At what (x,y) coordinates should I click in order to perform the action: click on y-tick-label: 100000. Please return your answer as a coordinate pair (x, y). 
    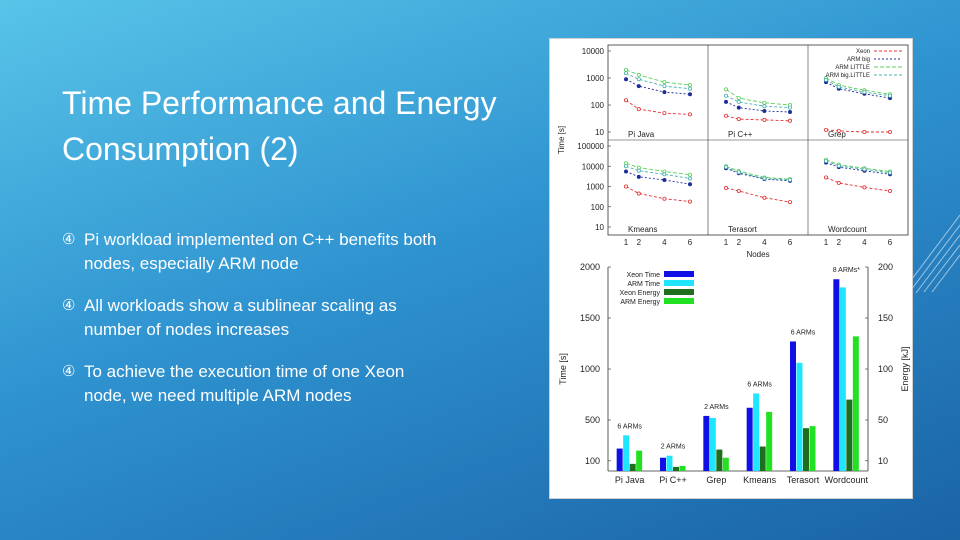
    Looking at the image, I should click on (590, 146).